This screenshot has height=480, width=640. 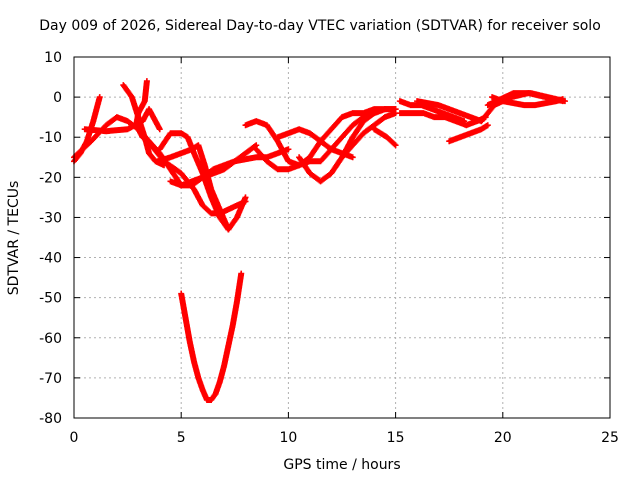 What do you see at coordinates (57, 98) in the screenshot?
I see `y-tick-label: 0` at bounding box center [57, 98].